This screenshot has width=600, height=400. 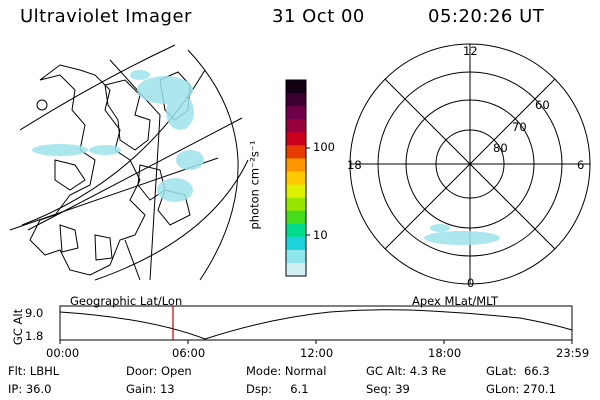 What do you see at coordinates (519, 127) in the screenshot?
I see `lat-label-70: 70` at bounding box center [519, 127].